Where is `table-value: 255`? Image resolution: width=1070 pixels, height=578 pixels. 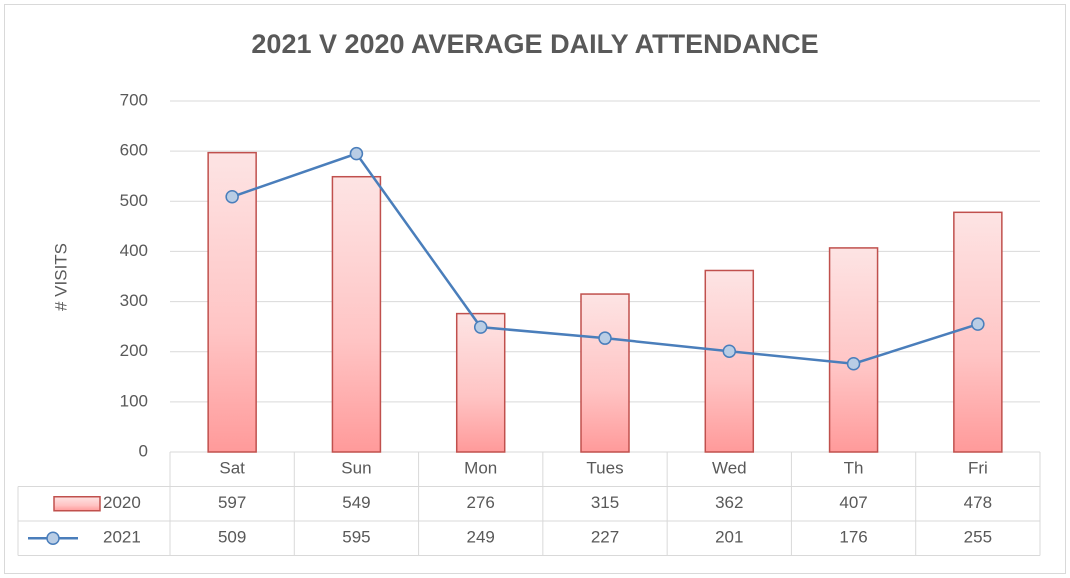
table-value: 255 is located at coordinates (978, 537).